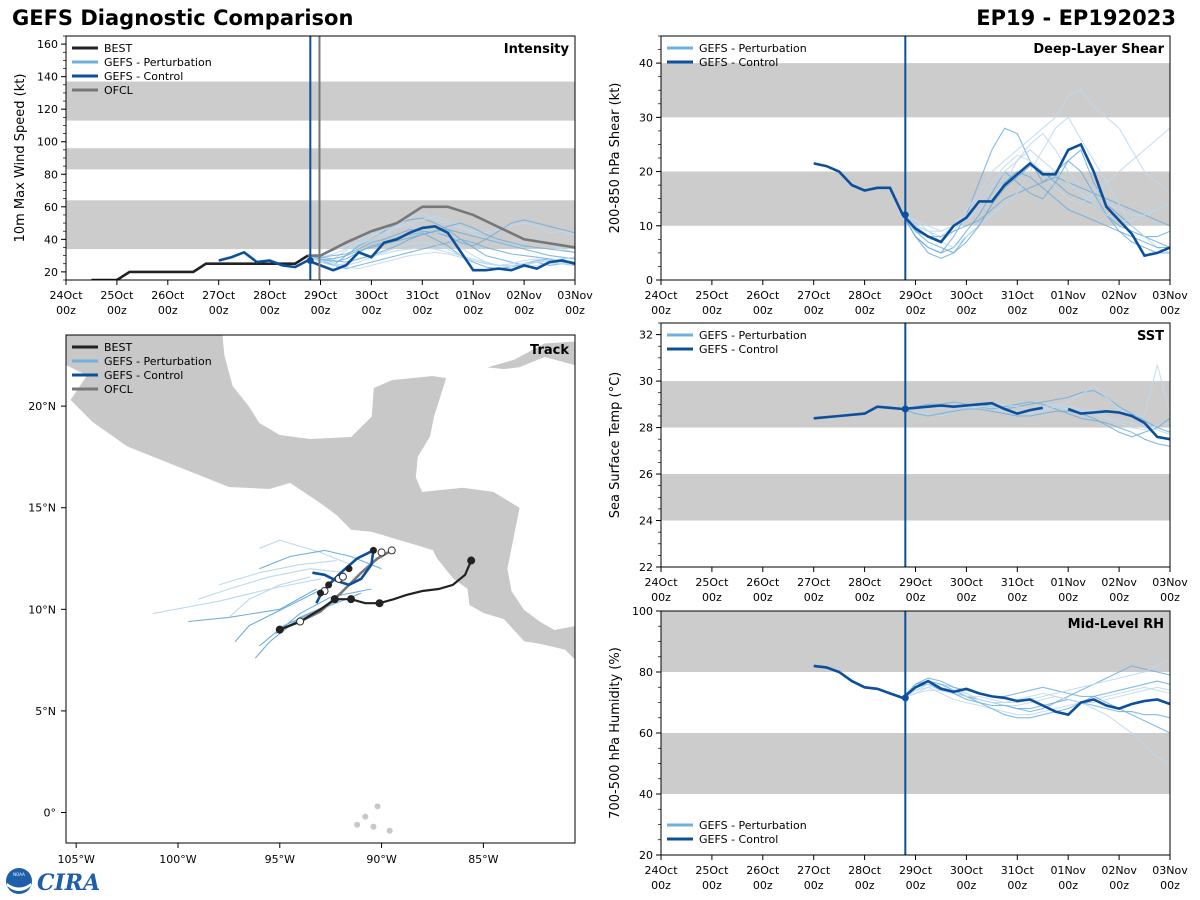  What do you see at coordinates (646, 733) in the screenshot?
I see `y-tick-label: 60` at bounding box center [646, 733].